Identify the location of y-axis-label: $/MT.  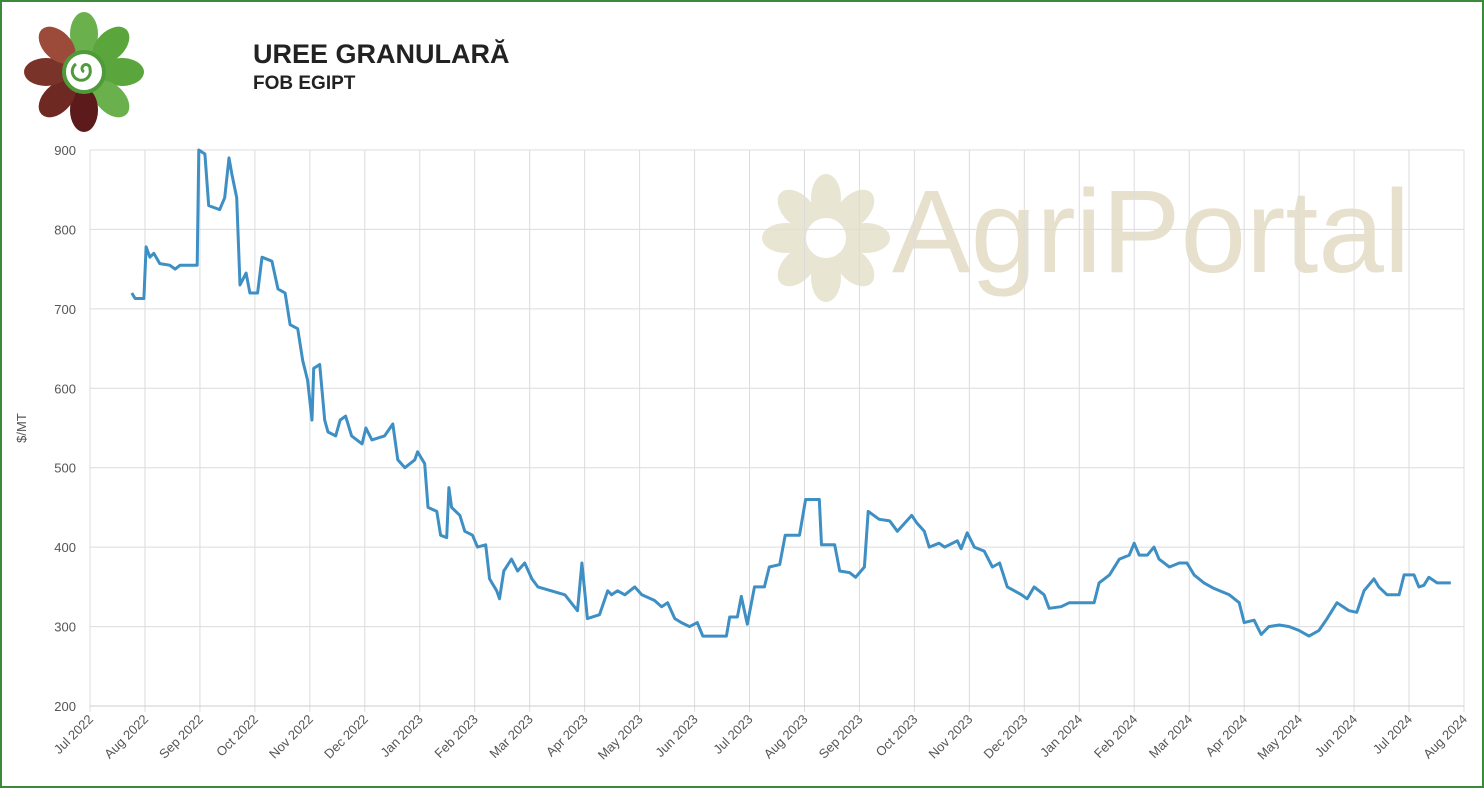
(21, 428).